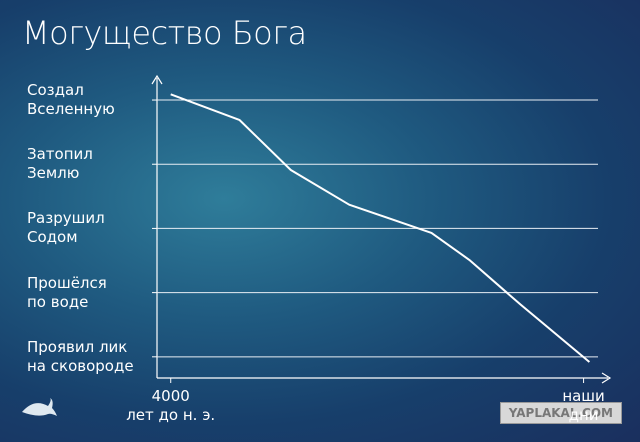  Describe the element at coordinates (80, 356) in the screenshot. I see `y-tick-label: Проявил лик на сковороде` at that location.